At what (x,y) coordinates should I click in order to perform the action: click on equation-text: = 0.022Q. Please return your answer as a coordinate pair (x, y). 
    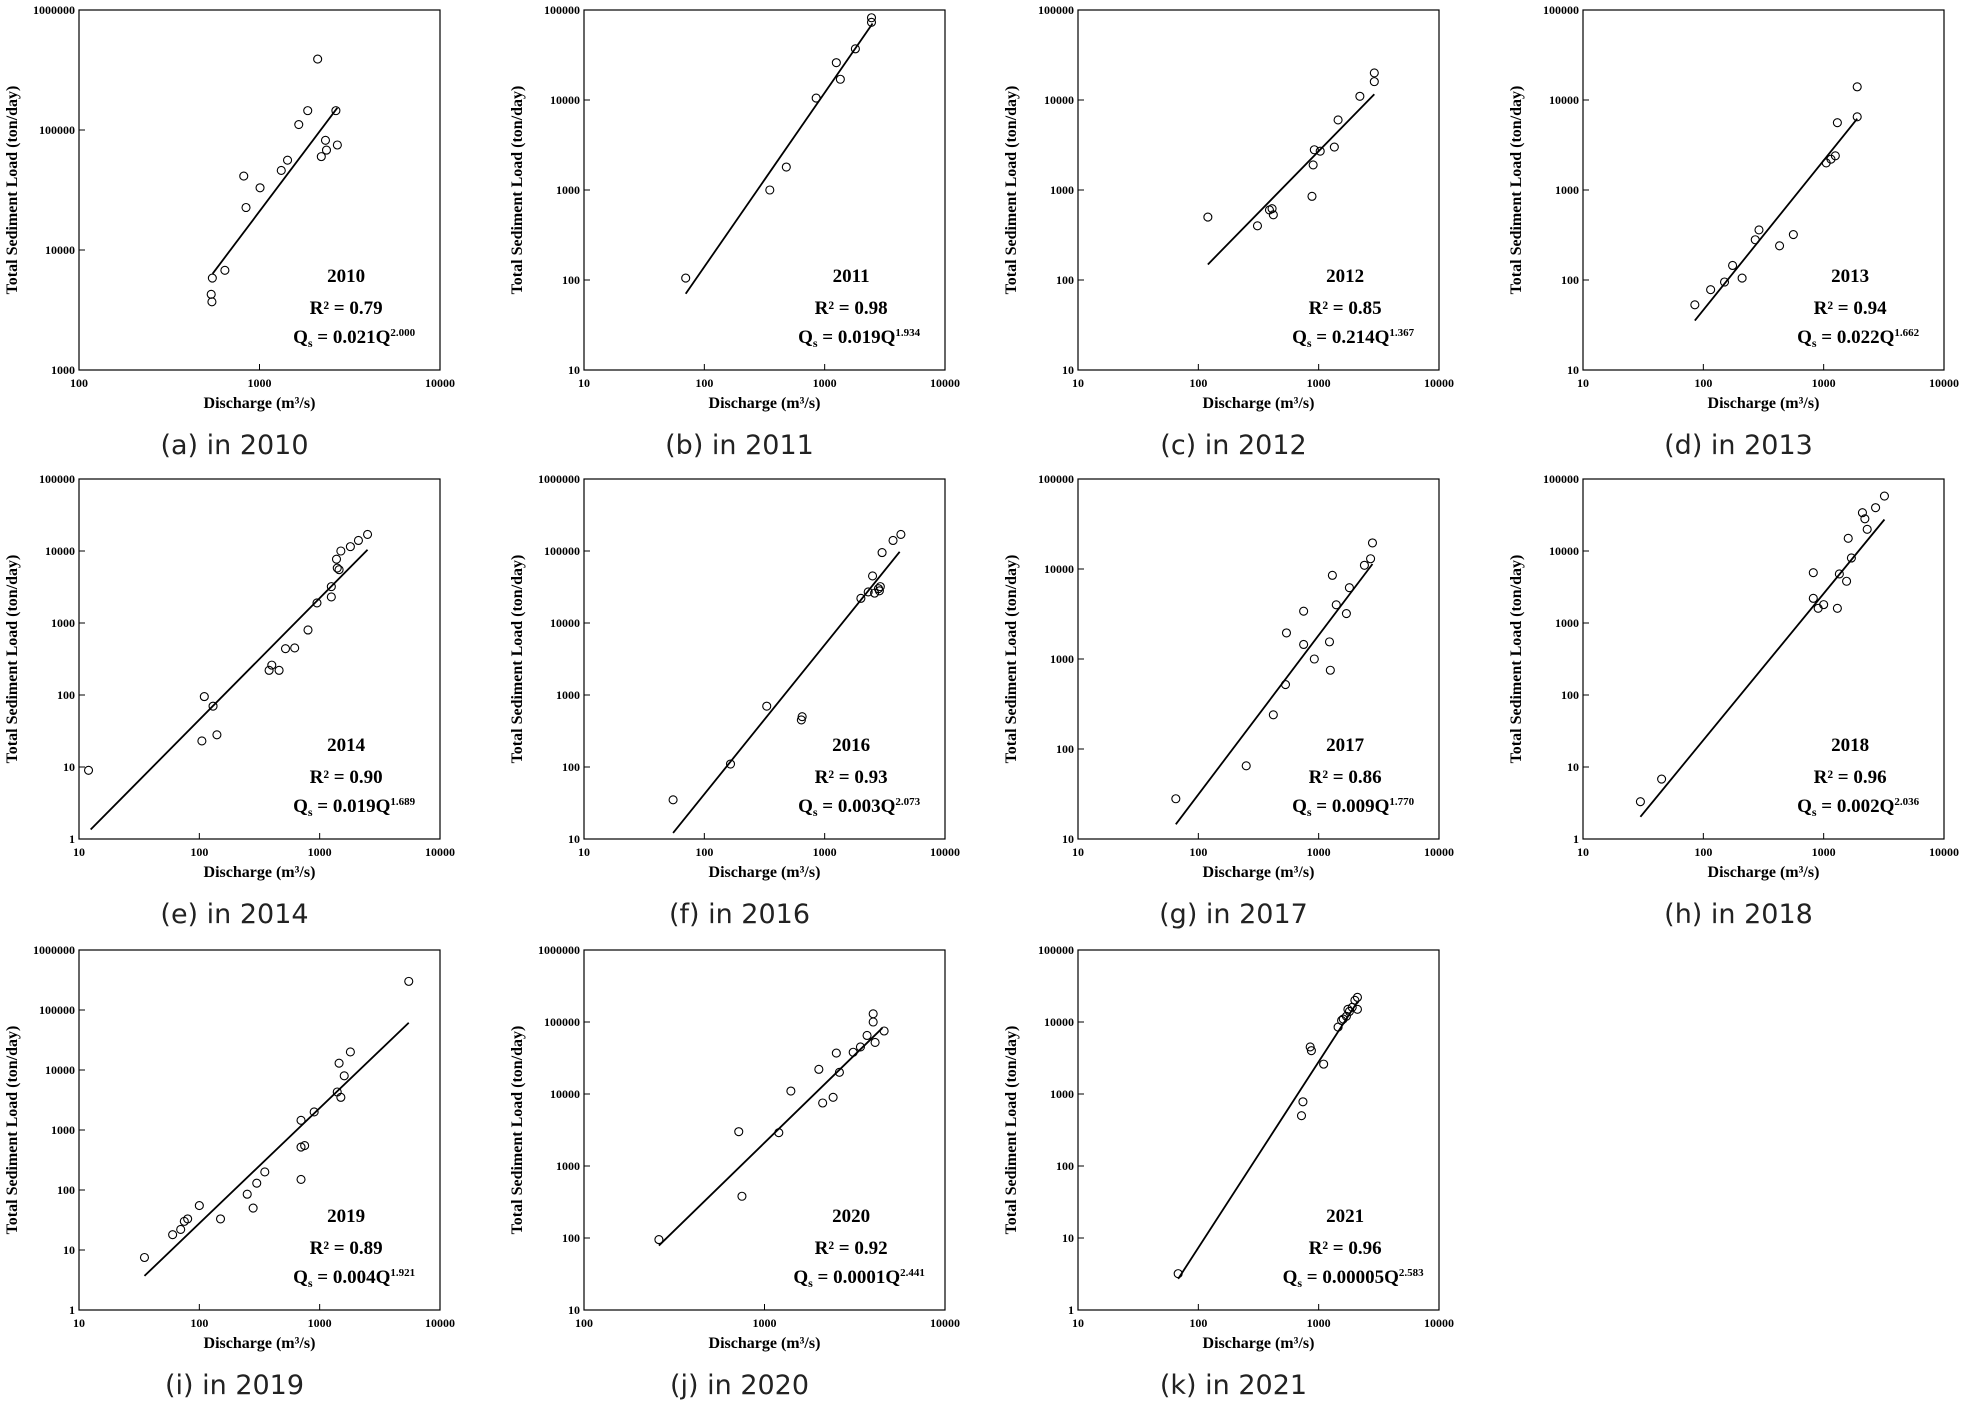
    Looking at the image, I should click on (1856, 337).